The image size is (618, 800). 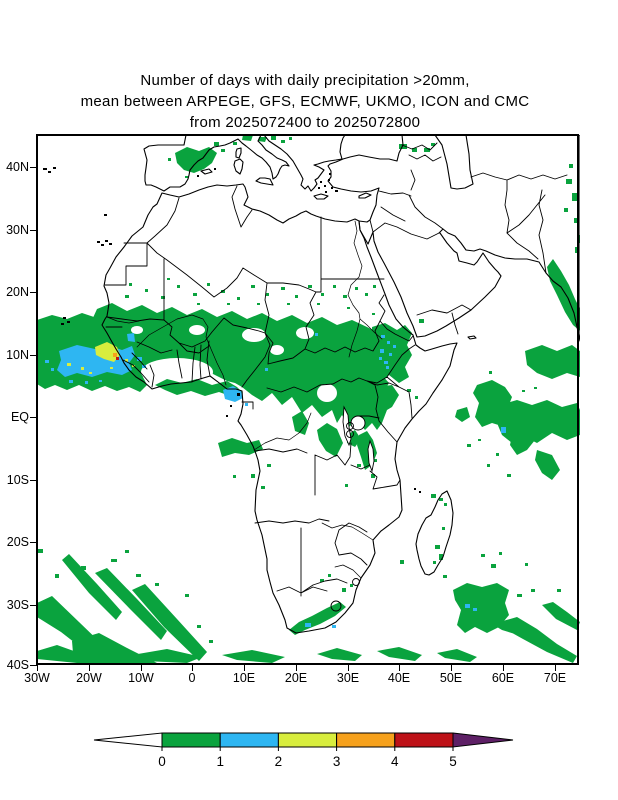 I want to click on y-tick-label: 30S, so click(x=17, y=605).